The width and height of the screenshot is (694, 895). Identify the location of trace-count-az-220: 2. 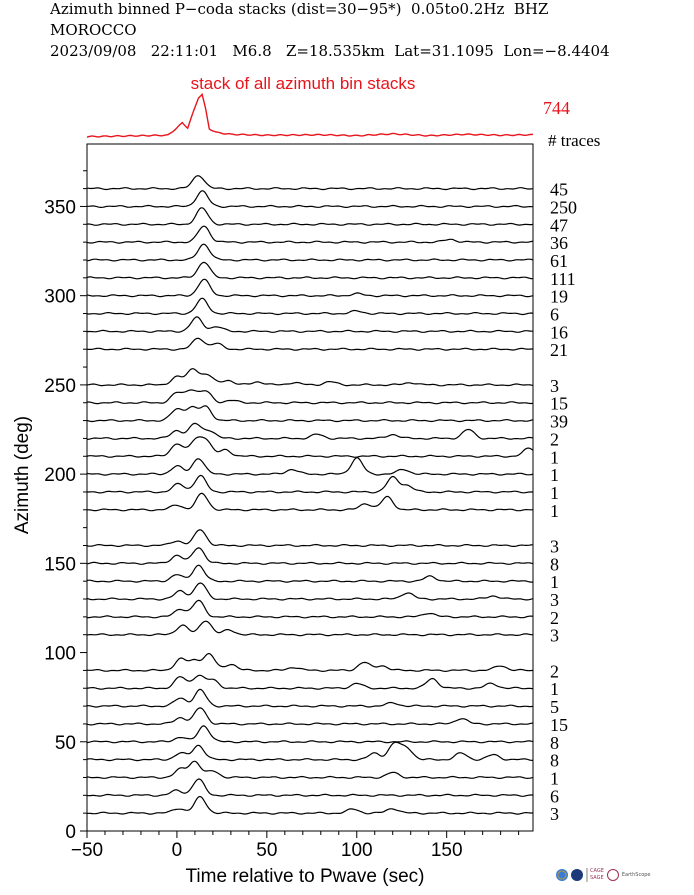
(554, 439).